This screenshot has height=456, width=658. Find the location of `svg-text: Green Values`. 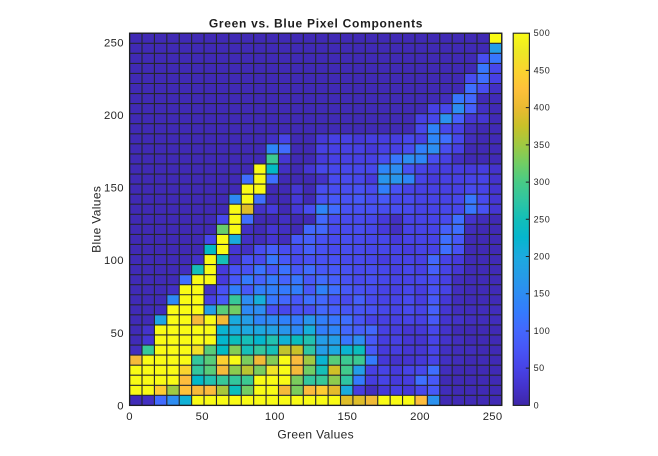

svg-text: Green Values is located at coordinates (315, 435).